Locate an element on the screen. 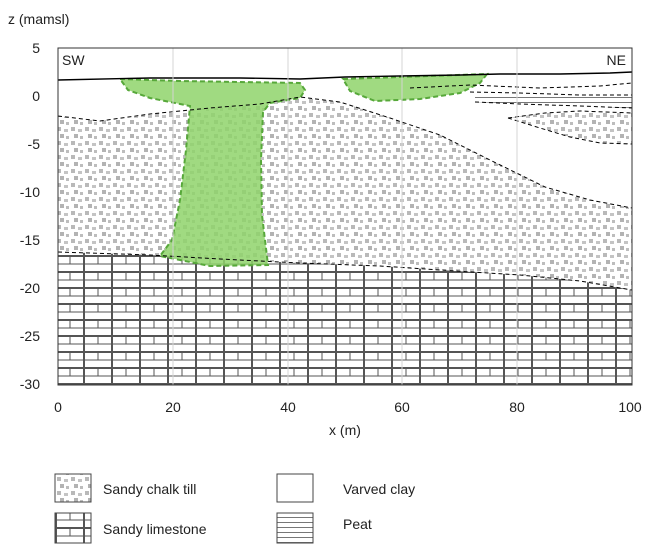 This screenshot has width=646, height=545. y-axis-title: z (mamsl) is located at coordinates (38, 19).